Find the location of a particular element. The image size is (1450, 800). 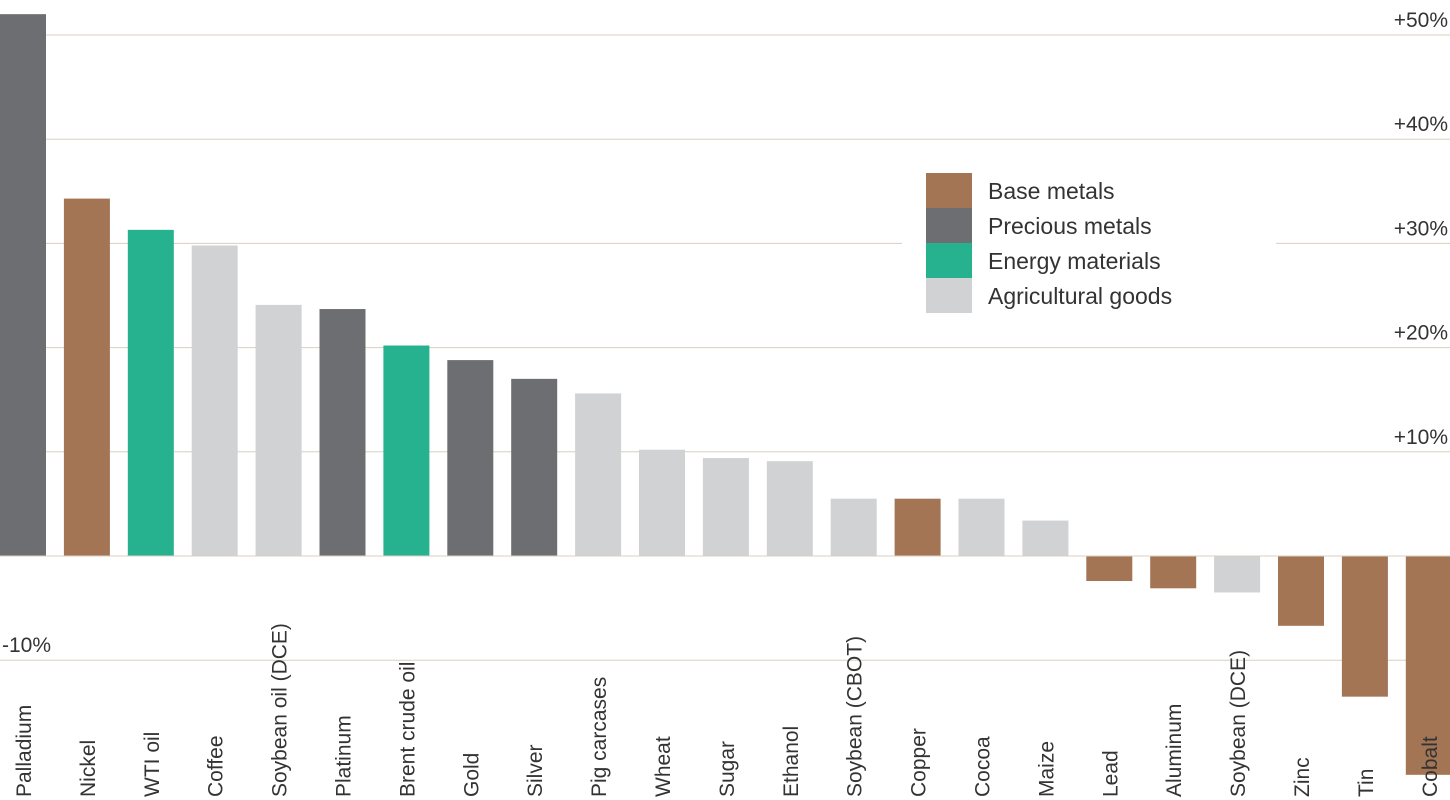

y-tick-label-4: +40% is located at coordinates (1421, 124).